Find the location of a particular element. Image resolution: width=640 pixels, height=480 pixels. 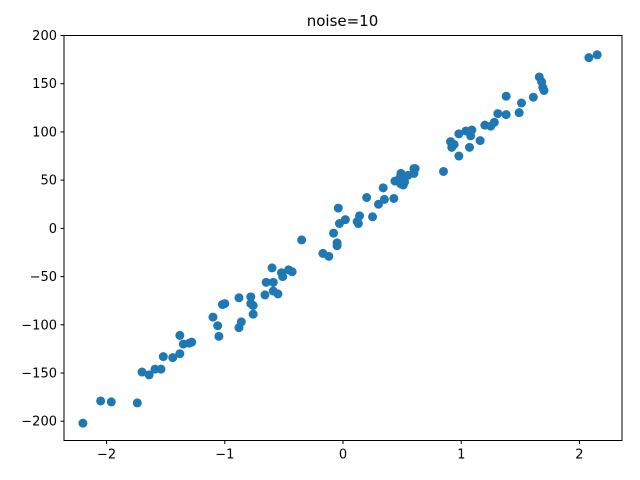

x-axis-ticks: −2 −1 0 1 2 is located at coordinates (340, 451).